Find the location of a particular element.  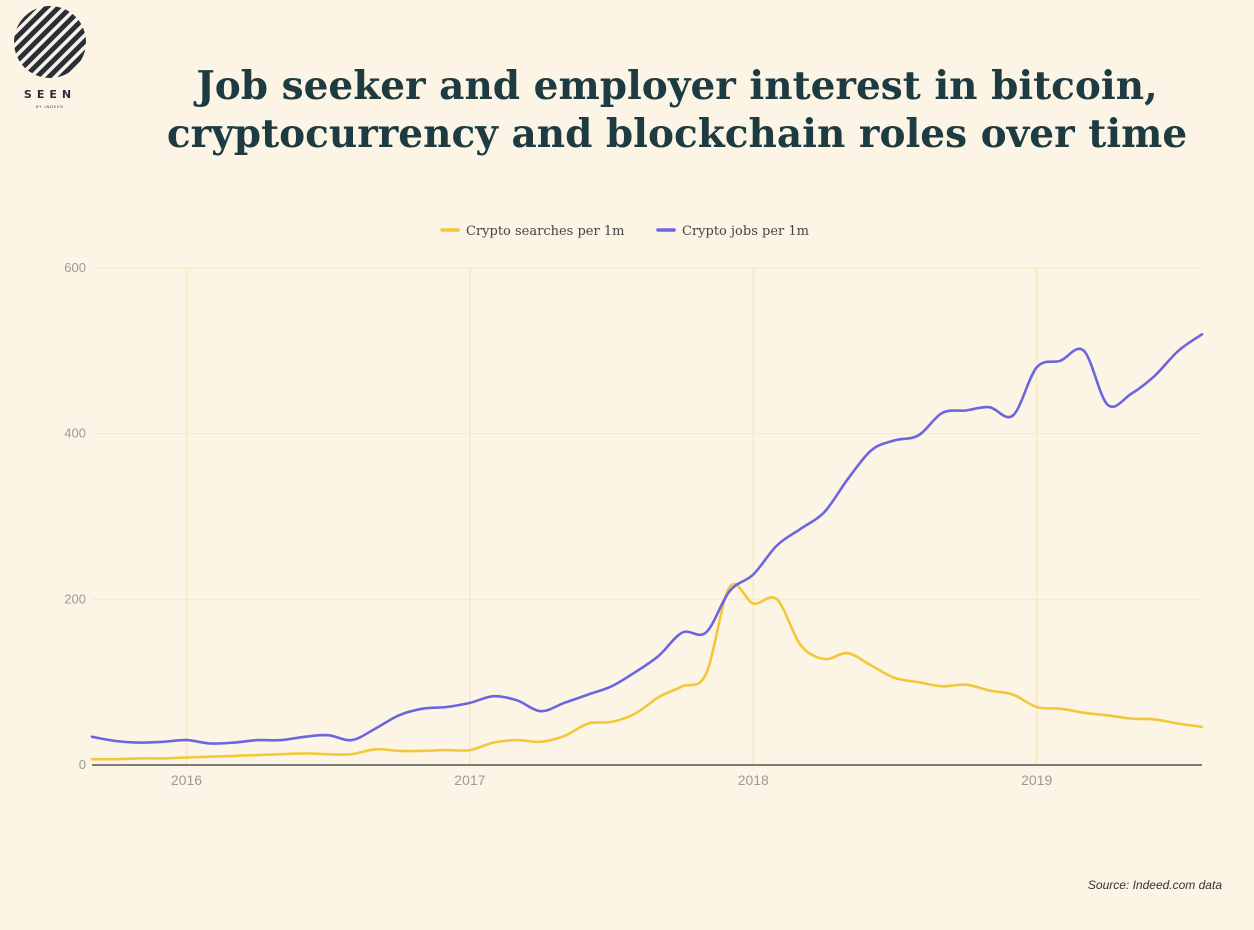

seen-logo-text: SEEN is located at coordinates (50, 94).